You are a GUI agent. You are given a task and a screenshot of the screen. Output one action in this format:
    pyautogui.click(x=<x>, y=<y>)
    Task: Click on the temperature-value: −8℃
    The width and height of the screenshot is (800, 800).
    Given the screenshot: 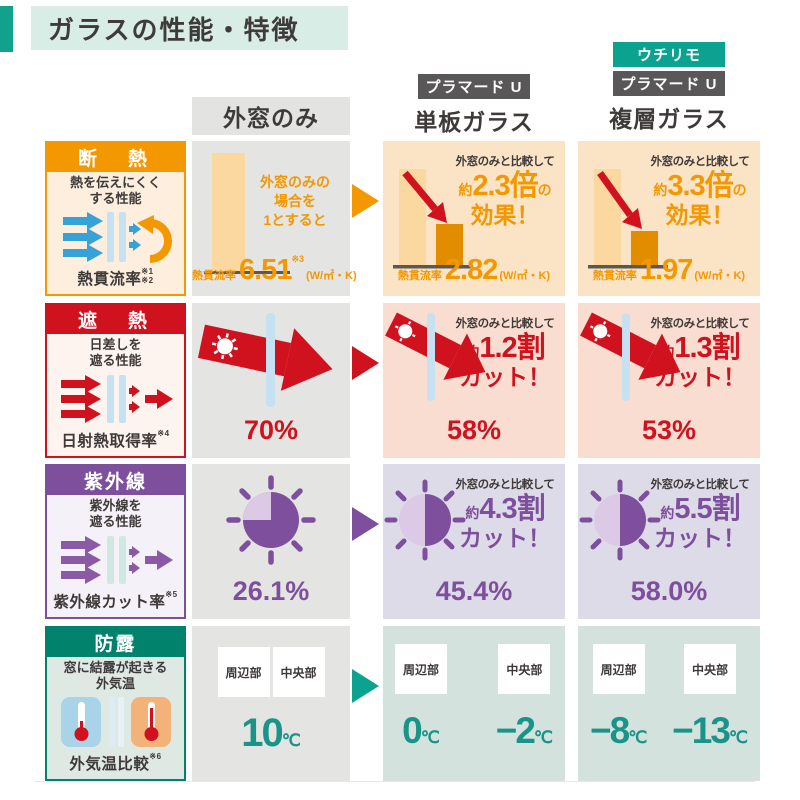 What is the action you would take?
    pyautogui.click(x=618, y=731)
    